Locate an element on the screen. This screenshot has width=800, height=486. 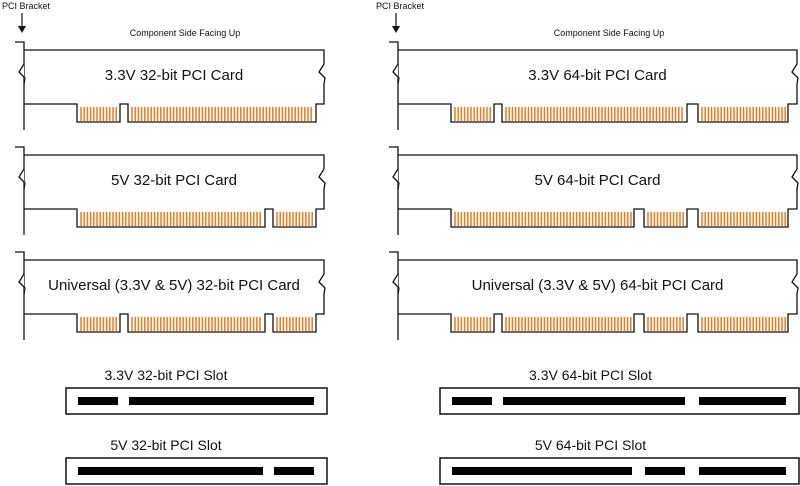
pci-slot: 5V 64-bit PCI Slot is located at coordinates (619, 461).